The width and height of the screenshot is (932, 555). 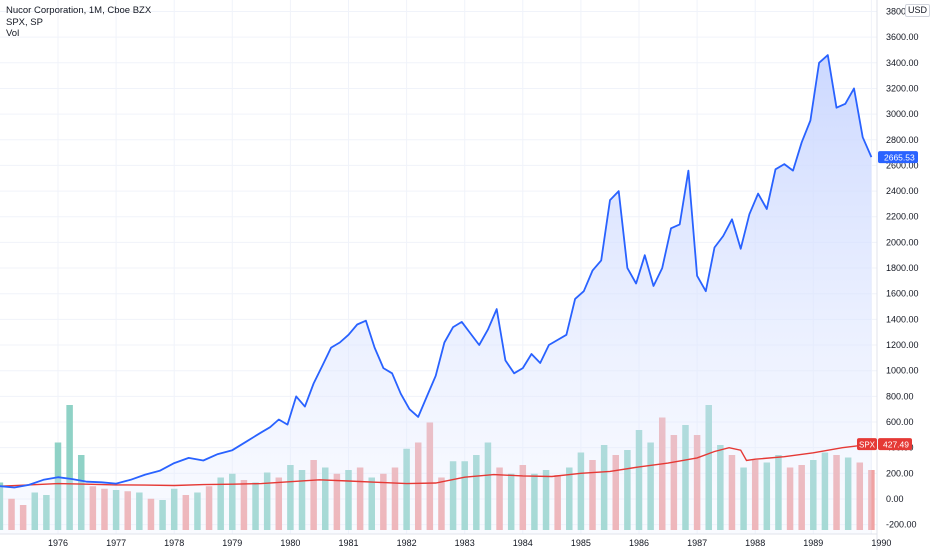 I want to click on spx-value-badge, so click(x=895, y=444).